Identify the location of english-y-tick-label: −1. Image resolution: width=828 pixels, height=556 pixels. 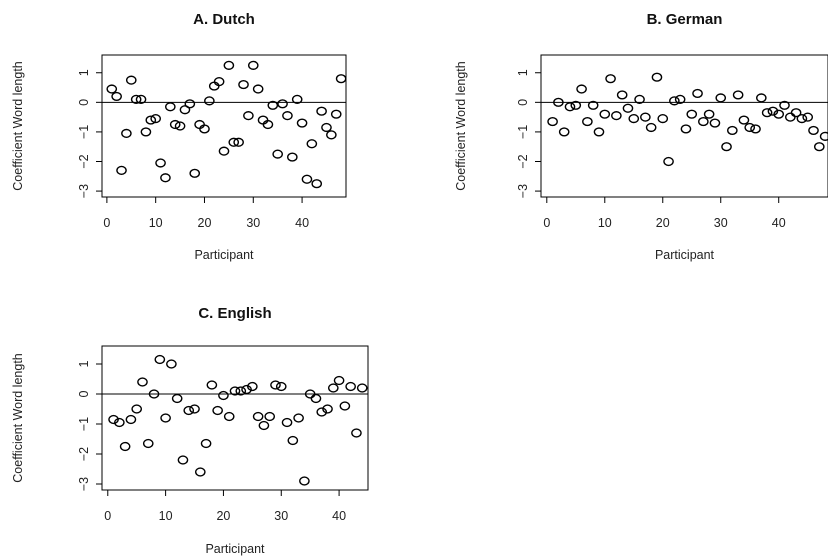
(84, 424).